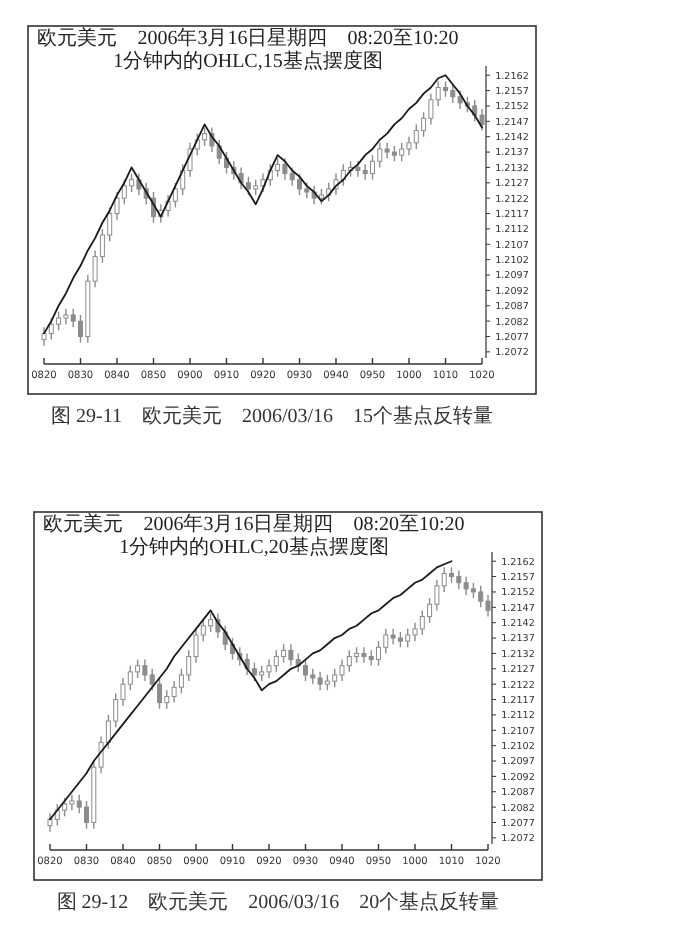  What do you see at coordinates (272, 416) in the screenshot?
I see `caption: 图 29-11 欧元美元 2006/03/16 15个基点反转量` at bounding box center [272, 416].